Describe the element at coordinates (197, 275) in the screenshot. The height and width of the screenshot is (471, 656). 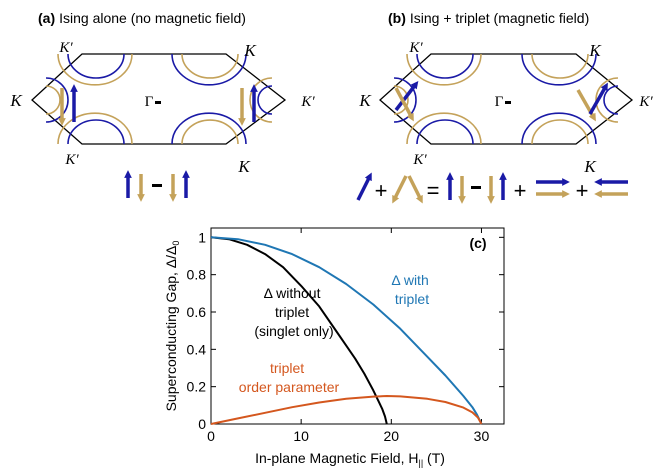
I see `y-tick-label: 0.8` at that location.